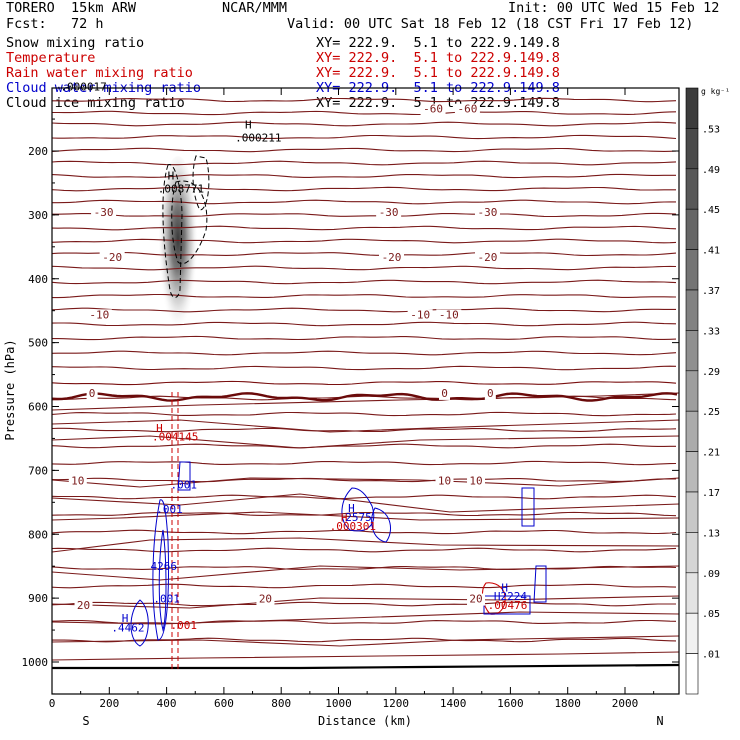 Image resolution: width=740 pixels, height=740 pixels. I want to click on rain-label: .004145, so click(175, 436).